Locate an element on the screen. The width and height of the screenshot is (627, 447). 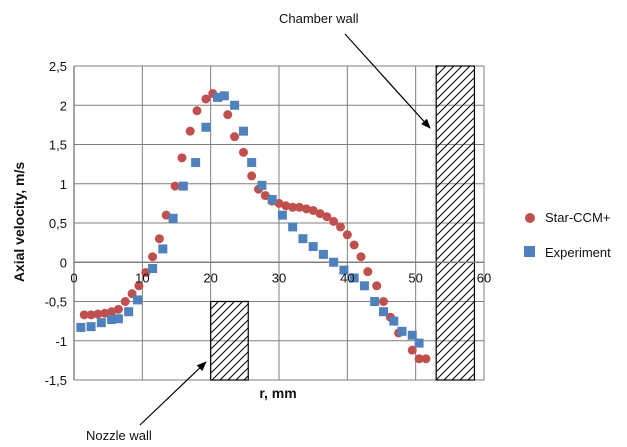
x-tick-label: 10 is located at coordinates (142, 277).